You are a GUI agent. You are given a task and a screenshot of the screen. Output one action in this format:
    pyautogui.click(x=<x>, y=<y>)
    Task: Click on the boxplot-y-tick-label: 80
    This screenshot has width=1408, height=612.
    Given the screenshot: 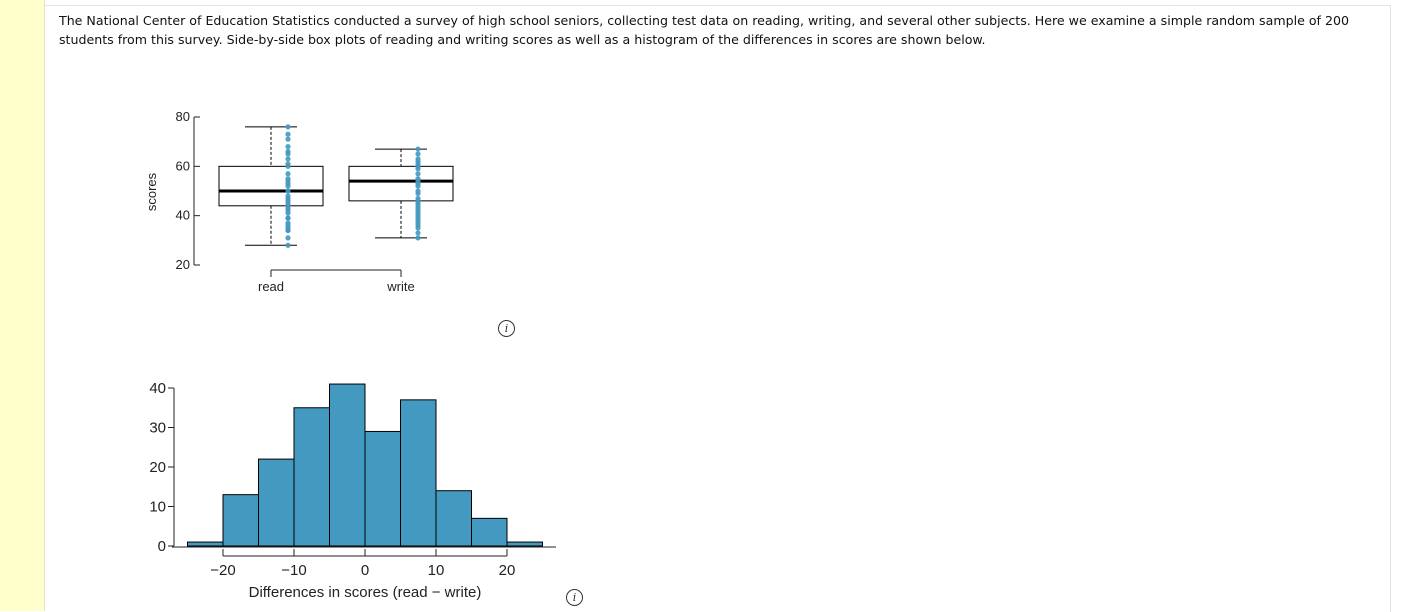 What is the action you would take?
    pyautogui.click(x=183, y=116)
    